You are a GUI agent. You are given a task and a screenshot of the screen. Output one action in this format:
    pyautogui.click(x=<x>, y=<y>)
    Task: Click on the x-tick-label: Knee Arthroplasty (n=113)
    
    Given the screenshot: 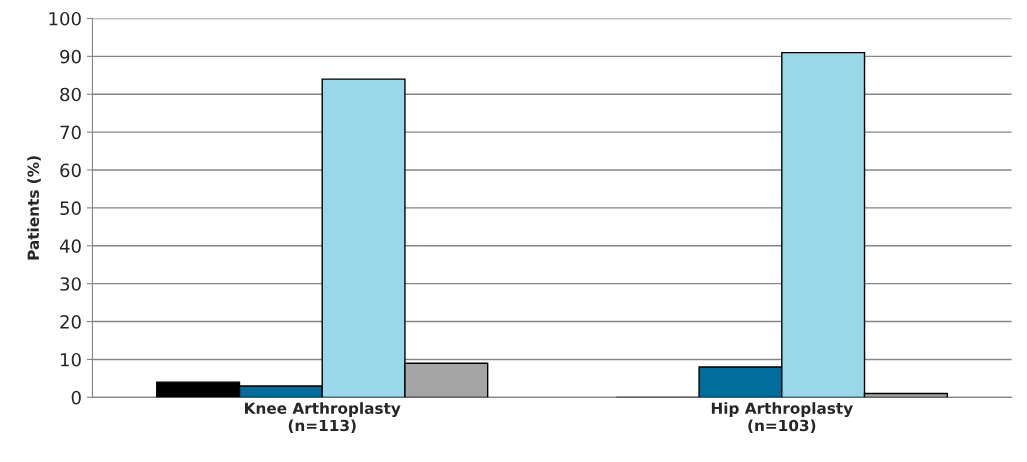 What is the action you would take?
    pyautogui.click(x=323, y=418)
    